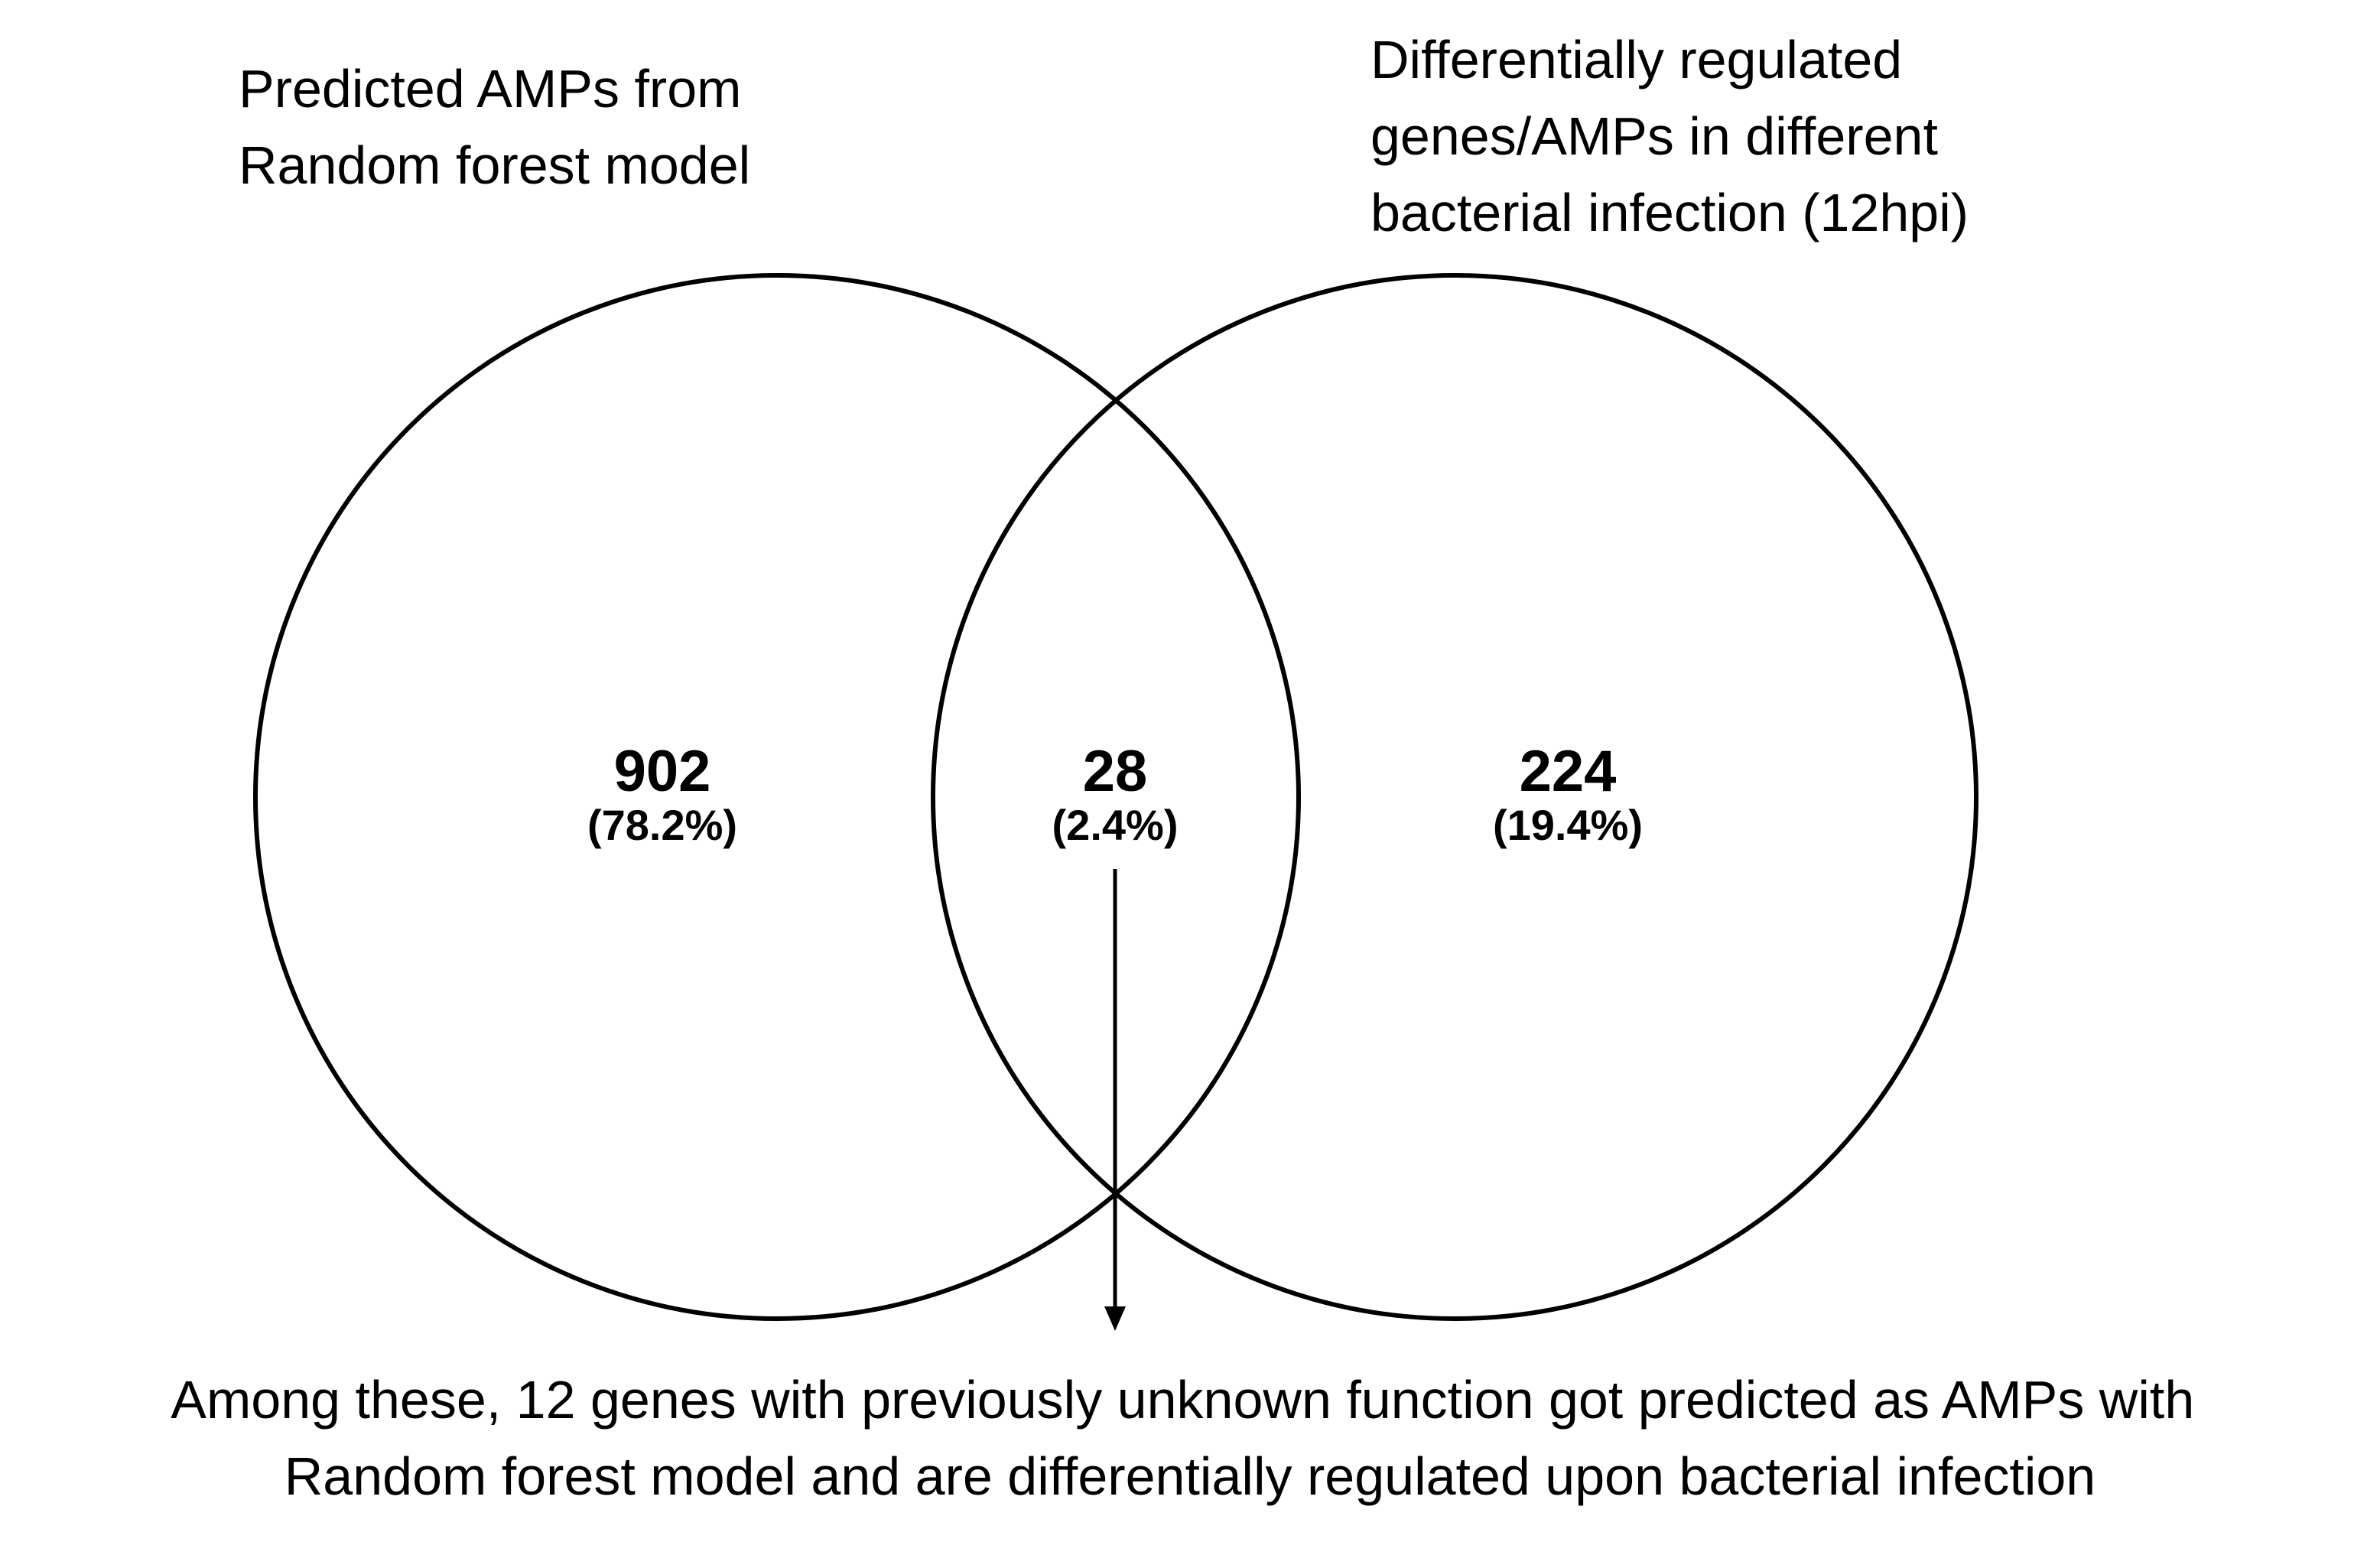 Image resolution: width=2380 pixels, height=1542 pixels. I want to click on left-only-percent: (78.2%), so click(662, 825).